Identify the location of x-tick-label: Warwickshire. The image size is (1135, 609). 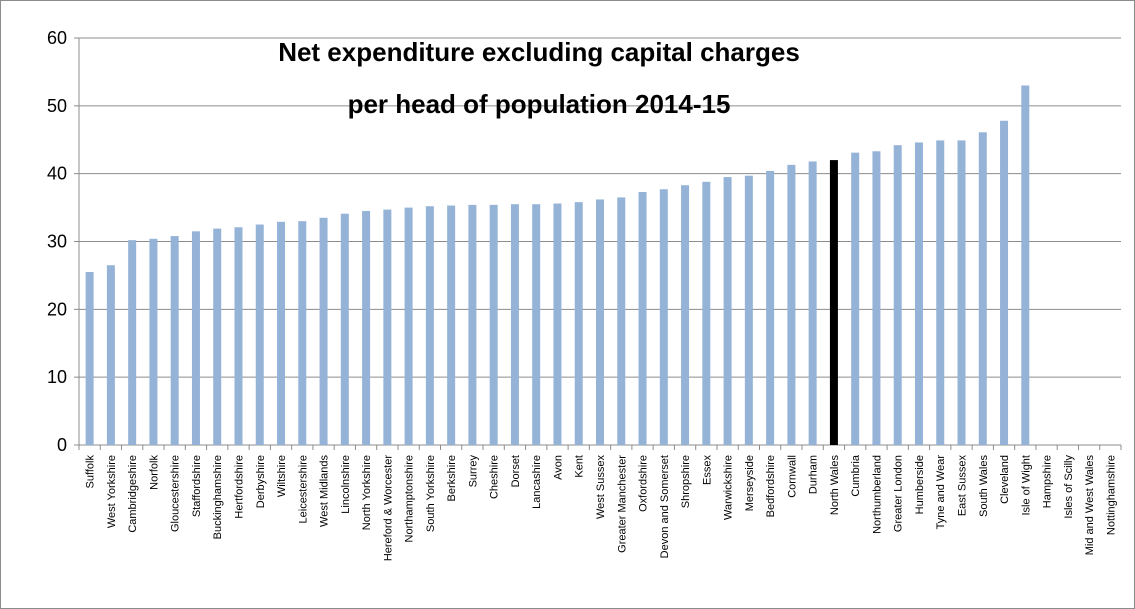
(729, 487).